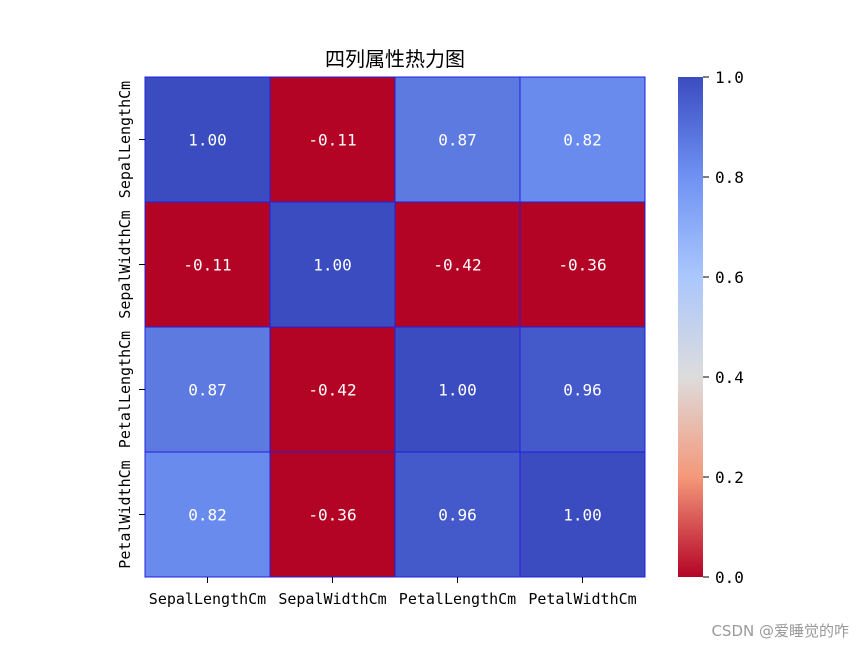  What do you see at coordinates (332, 599) in the screenshot?
I see `x-tick-label: SepalWidthCm` at bounding box center [332, 599].